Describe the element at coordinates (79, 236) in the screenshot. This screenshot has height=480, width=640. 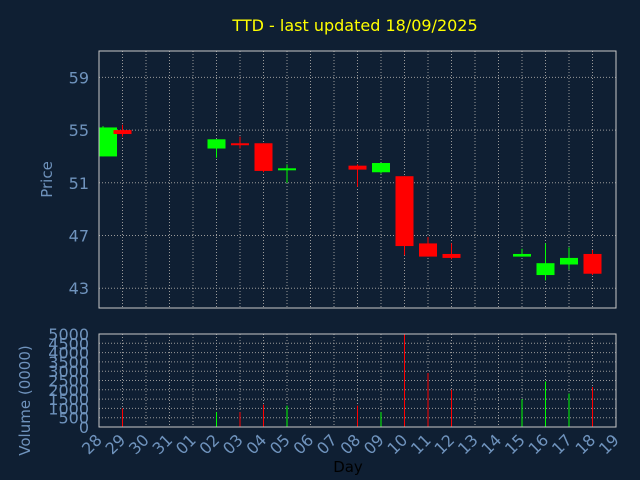
I see `price-y-tick-label: 47` at that location.